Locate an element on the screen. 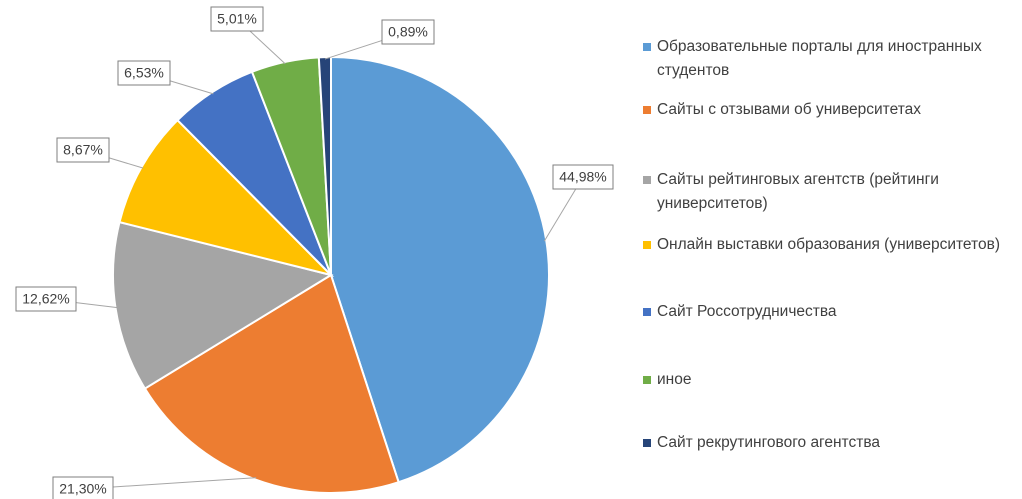  legend-entry: Сайт Россотрудничества is located at coordinates (832, 312).